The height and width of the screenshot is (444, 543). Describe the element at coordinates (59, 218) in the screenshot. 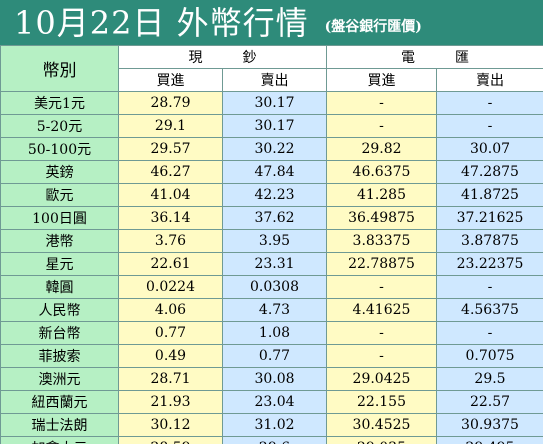

I see `currency-name: 100日圓` at that location.